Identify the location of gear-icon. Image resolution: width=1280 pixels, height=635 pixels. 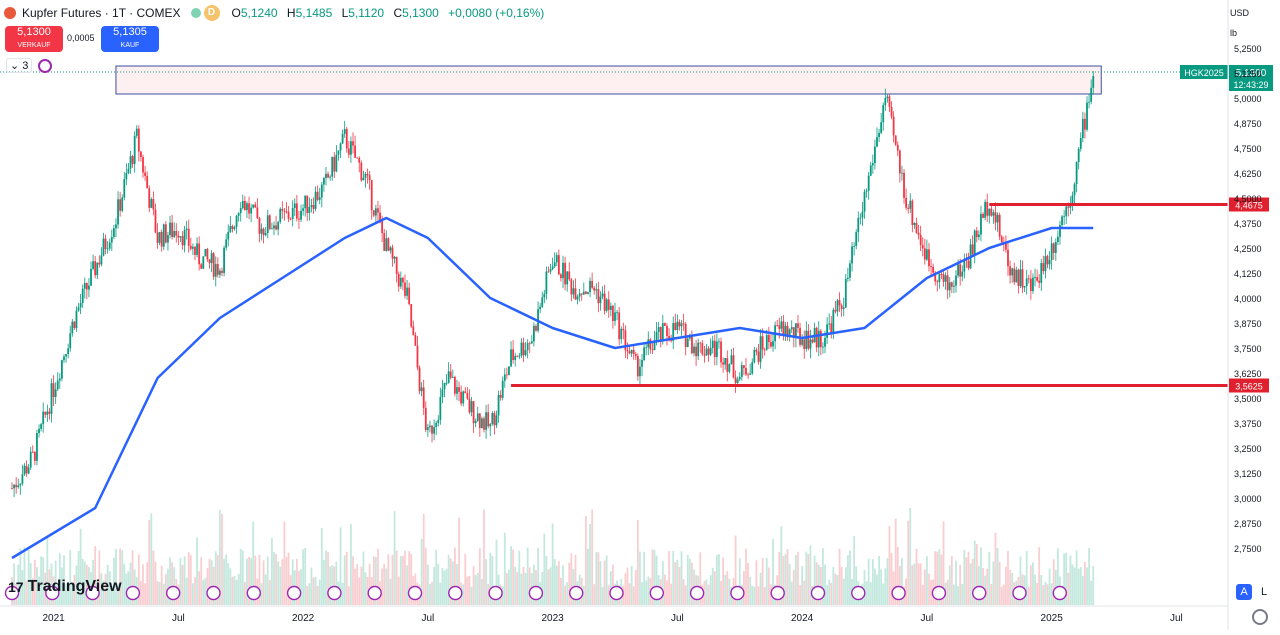
(1260, 617).